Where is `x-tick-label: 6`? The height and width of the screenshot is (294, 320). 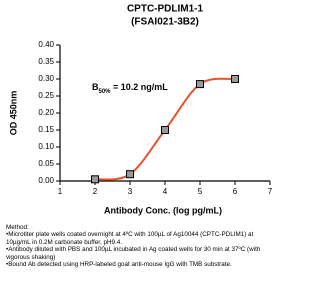 x-tick-label: 6 is located at coordinates (235, 191).